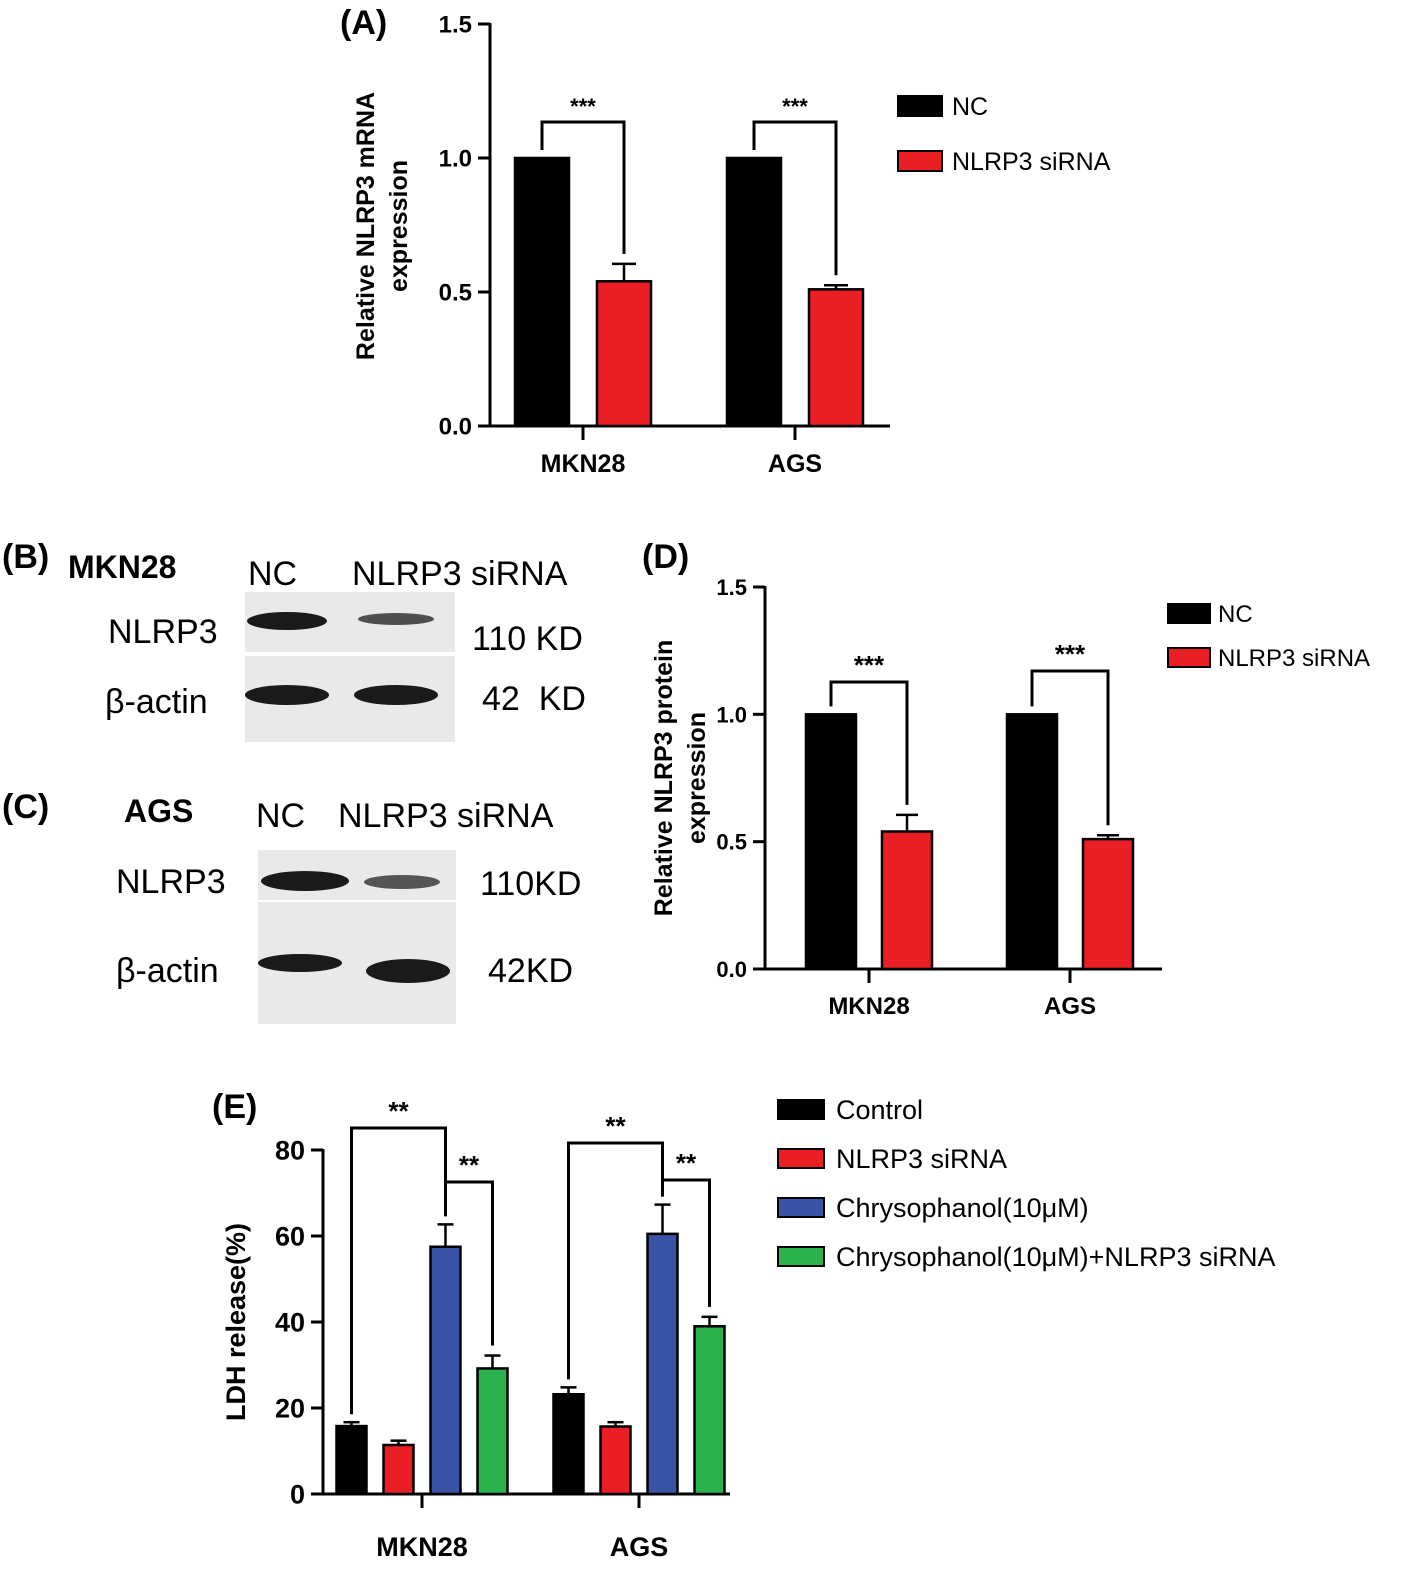  What do you see at coordinates (530, 884) in the screenshot?
I see `blot-c-size-nlrp3: 110KD` at bounding box center [530, 884].